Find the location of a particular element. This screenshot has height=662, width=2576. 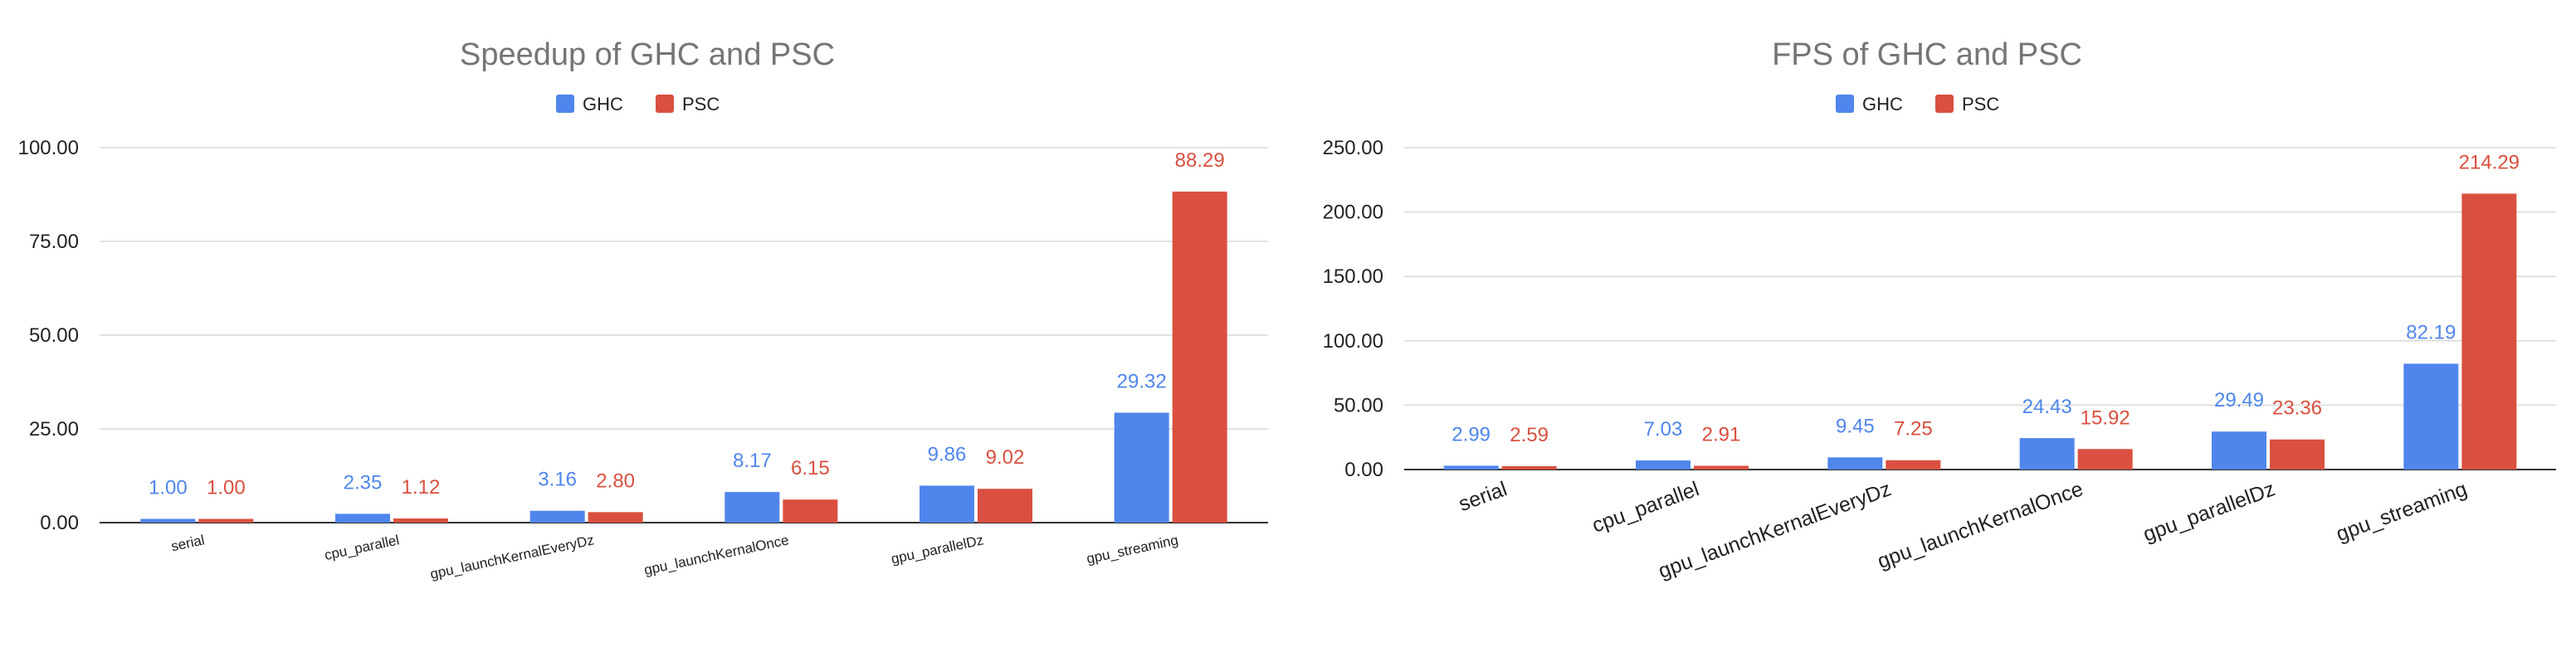

data-label: 9.45 is located at coordinates (1856, 426).